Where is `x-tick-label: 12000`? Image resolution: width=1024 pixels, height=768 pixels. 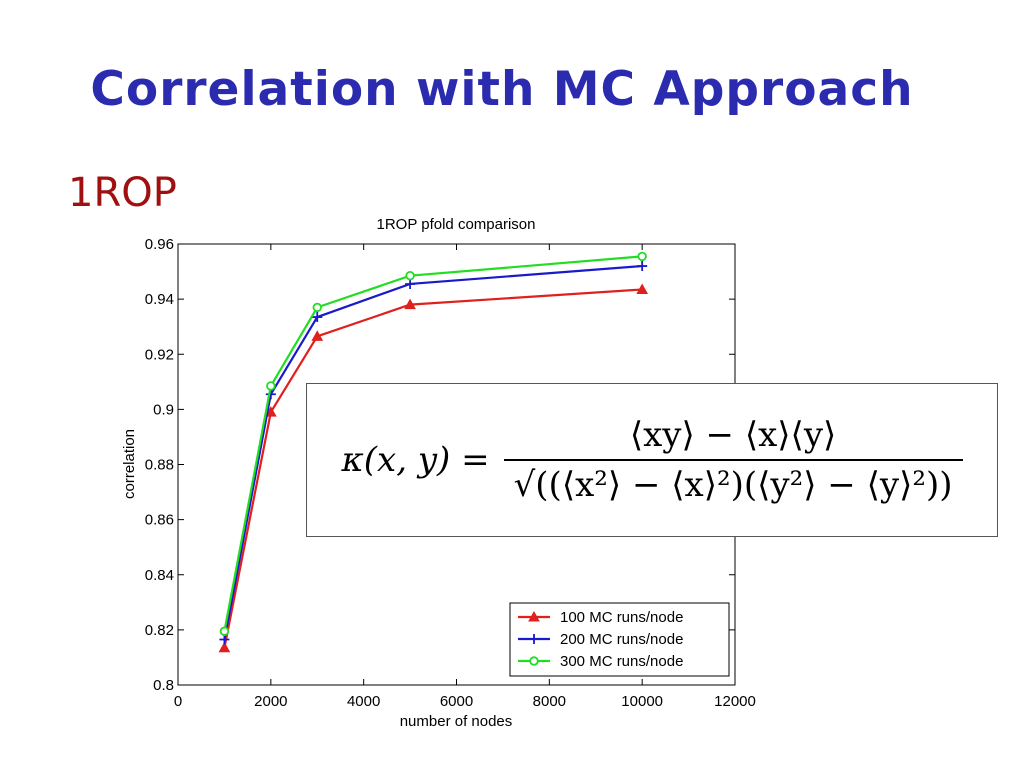
x-tick-label: 12000 is located at coordinates (735, 701).